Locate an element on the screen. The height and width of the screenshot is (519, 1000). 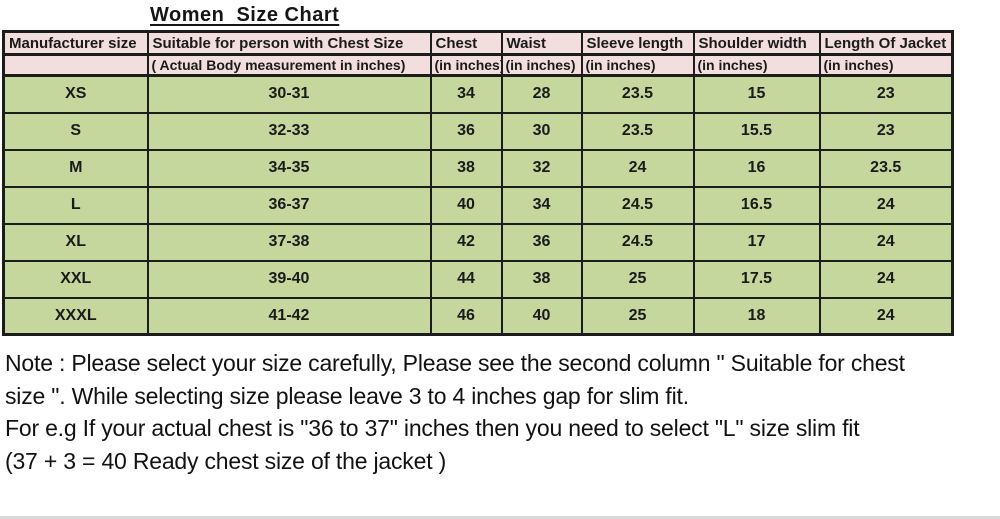
subheader-cell-chest-unit: (in inches) is located at coordinates (466, 65).